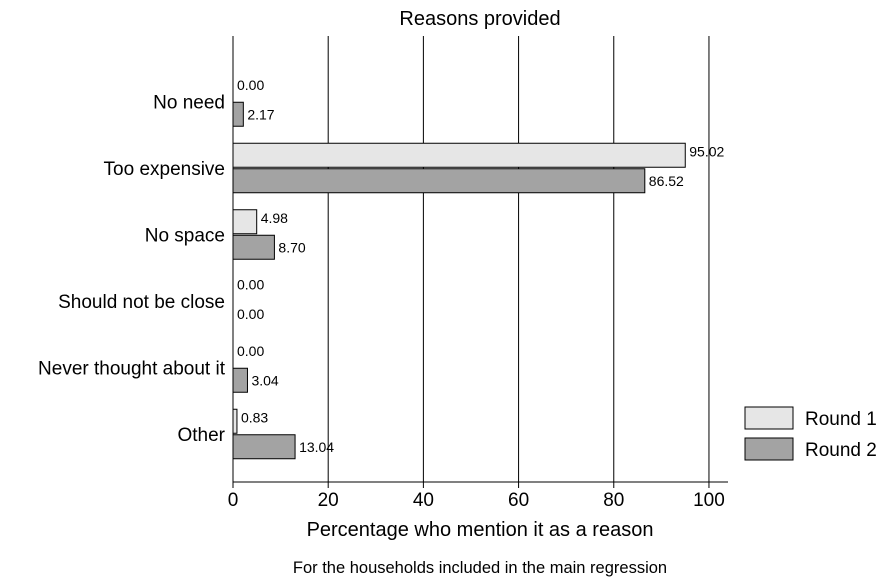  I want to click on data-label: 0.83, so click(254, 417).